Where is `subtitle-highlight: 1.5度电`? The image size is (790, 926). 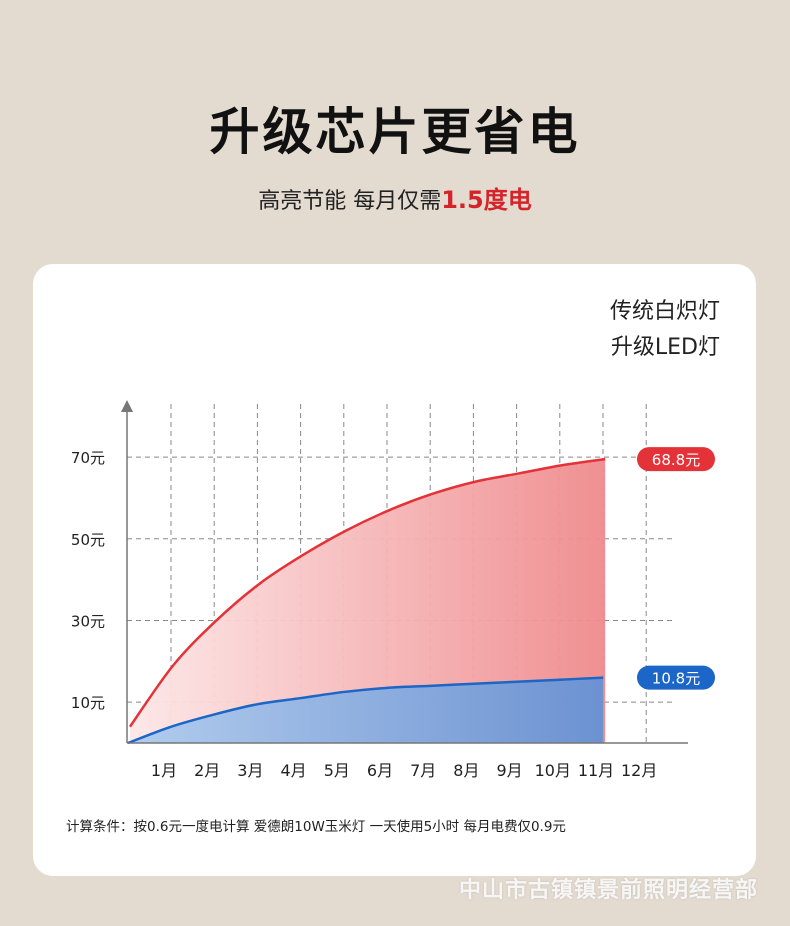 subtitle-highlight: 1.5度电 is located at coordinates (486, 200).